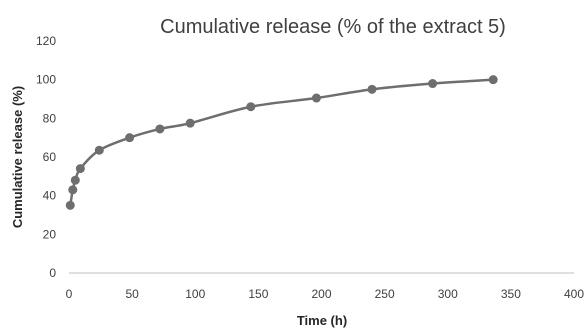 The width and height of the screenshot is (588, 328). I want to click on x-tick-label: 200, so click(321, 294).